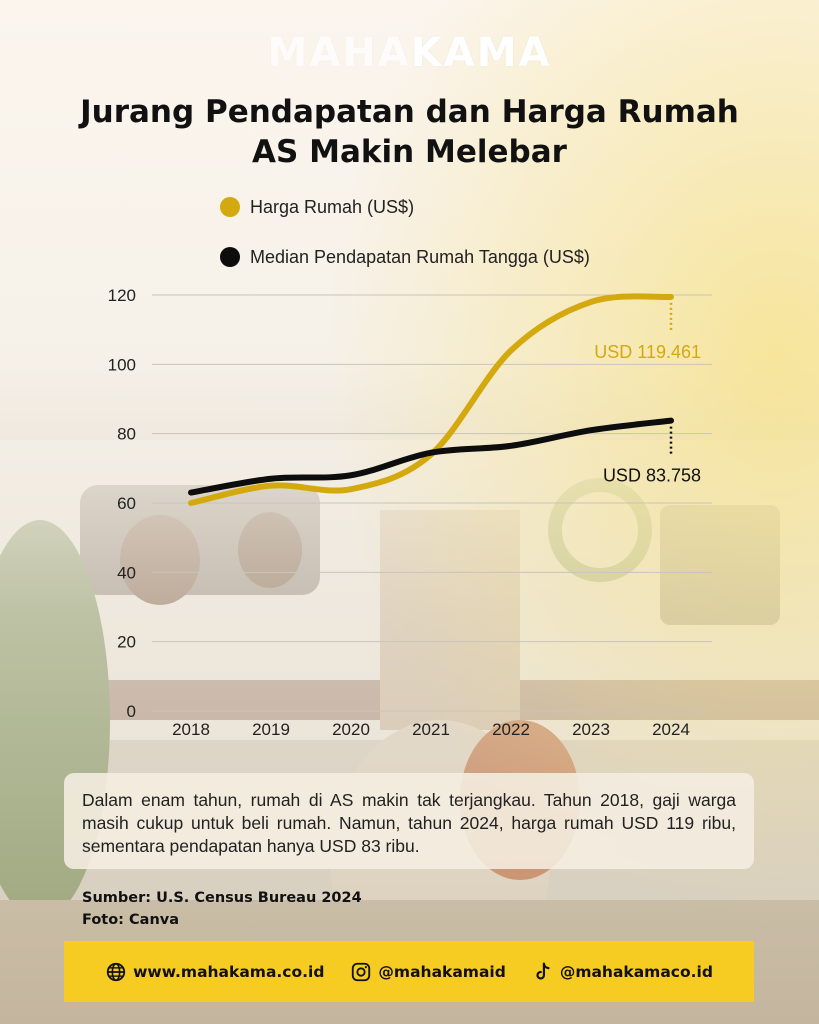  Describe the element at coordinates (409, 53) in the screenshot. I see `brand-logo: MAHAKAMA` at that location.